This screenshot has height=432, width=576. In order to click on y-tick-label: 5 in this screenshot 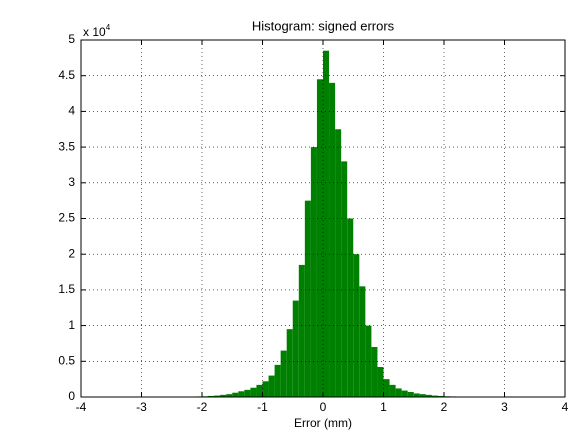, I will do `click(71, 39)`.